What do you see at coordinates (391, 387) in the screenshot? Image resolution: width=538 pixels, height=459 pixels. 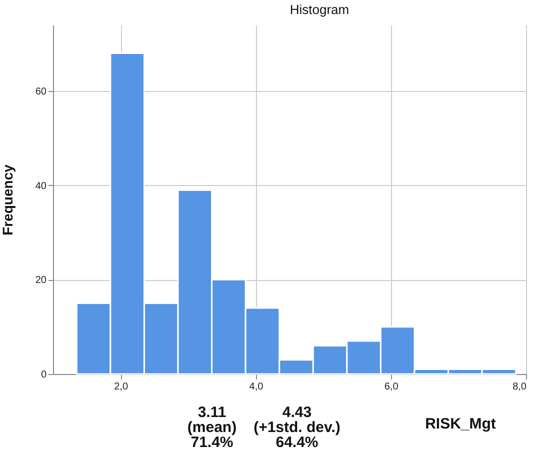 I see `x-tick-label: 6,0` at bounding box center [391, 387].